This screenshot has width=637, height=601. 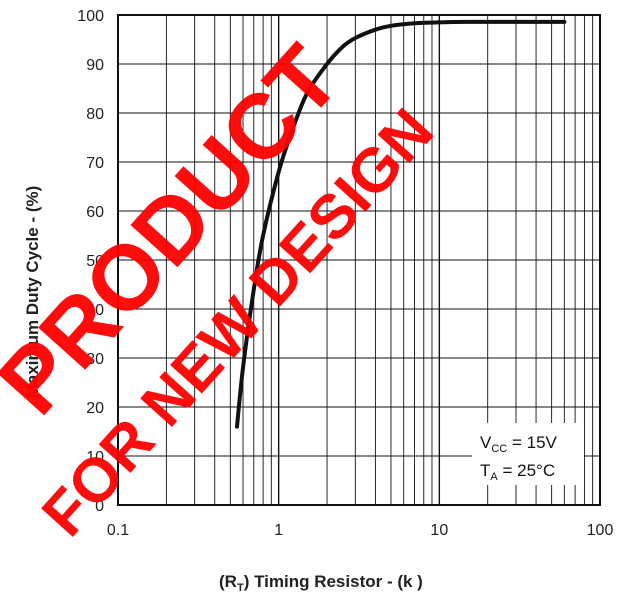 What do you see at coordinates (95, 212) in the screenshot?
I see `y-tick-label: 60` at bounding box center [95, 212].